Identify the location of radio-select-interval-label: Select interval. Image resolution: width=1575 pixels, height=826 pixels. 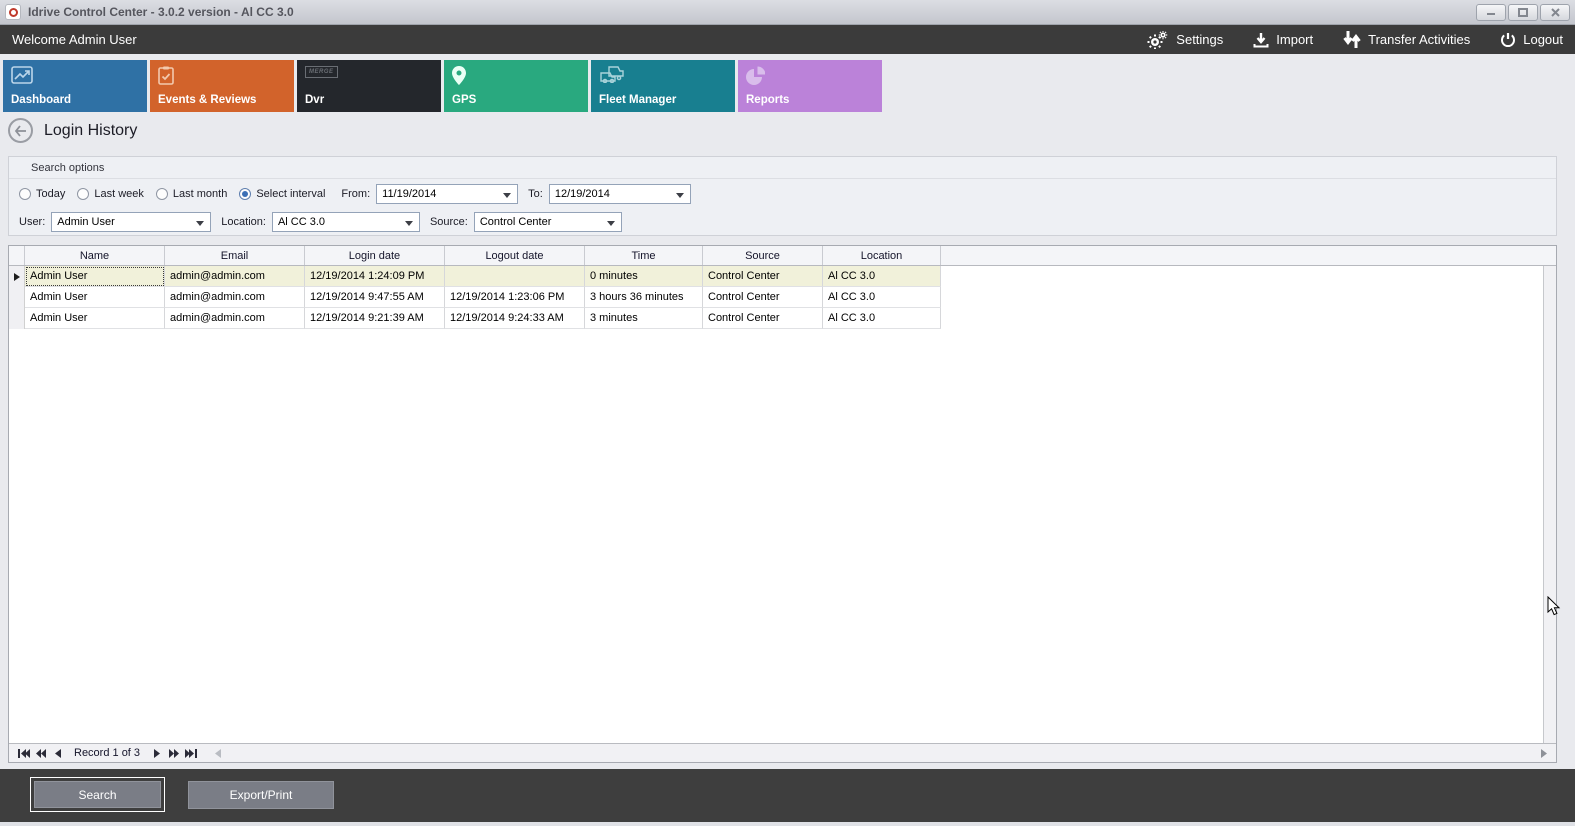
(291, 194).